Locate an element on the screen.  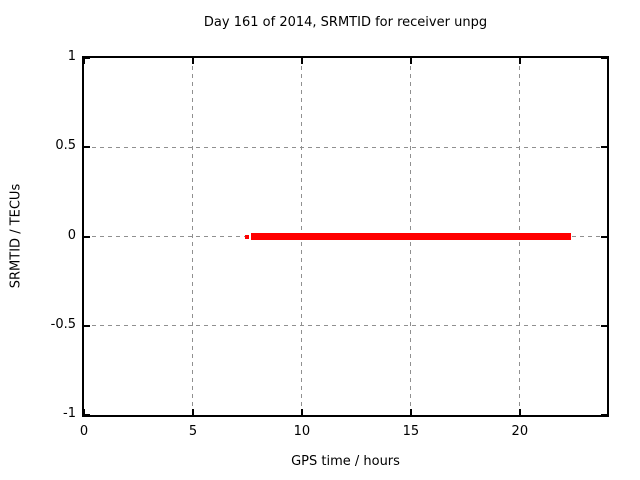
tick-label-y-1: 1 is located at coordinates (71, 56).